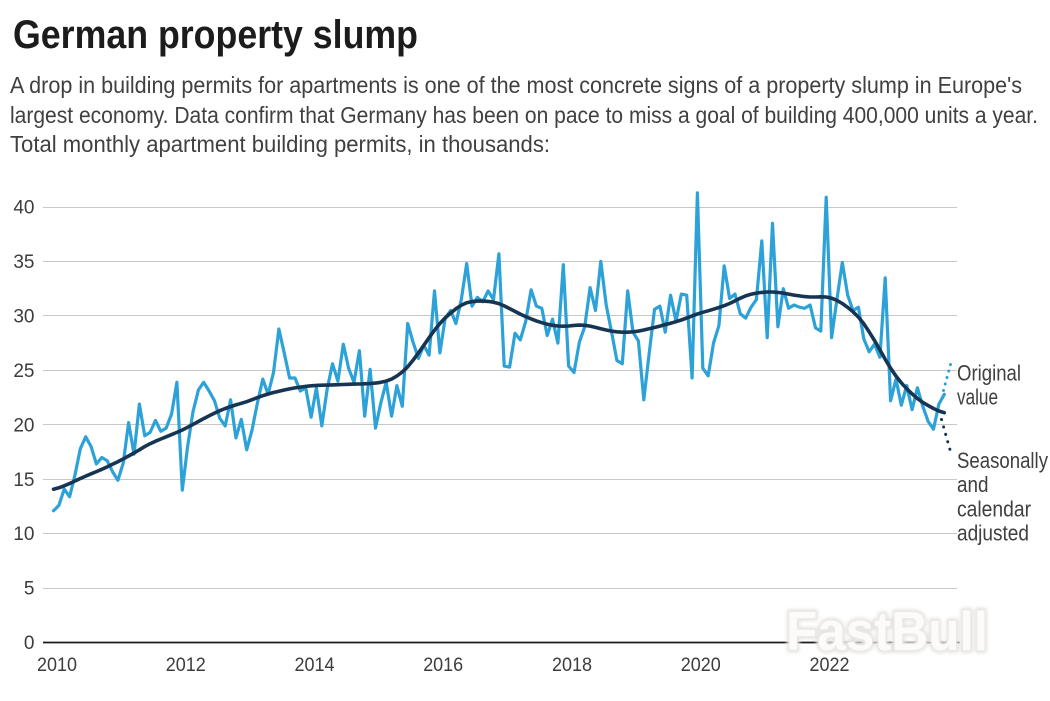  Describe the element at coordinates (23, 534) in the screenshot. I see `svg-text: 10` at that location.